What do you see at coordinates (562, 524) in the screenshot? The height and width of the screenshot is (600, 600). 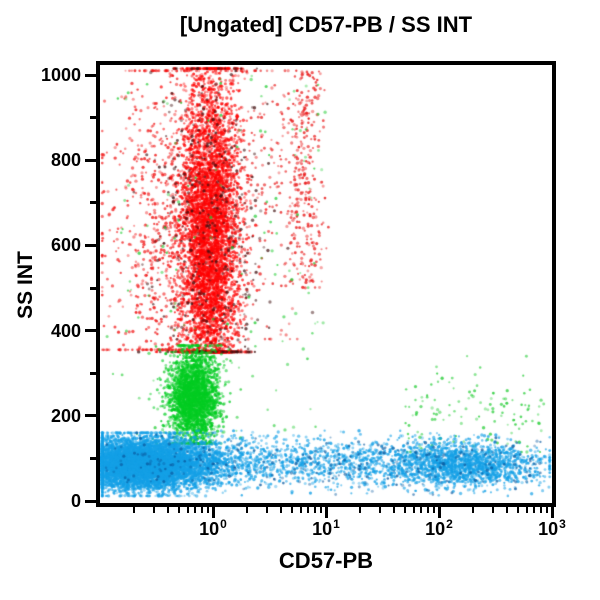 I see `x-tick-exponent: 3` at bounding box center [562, 524].